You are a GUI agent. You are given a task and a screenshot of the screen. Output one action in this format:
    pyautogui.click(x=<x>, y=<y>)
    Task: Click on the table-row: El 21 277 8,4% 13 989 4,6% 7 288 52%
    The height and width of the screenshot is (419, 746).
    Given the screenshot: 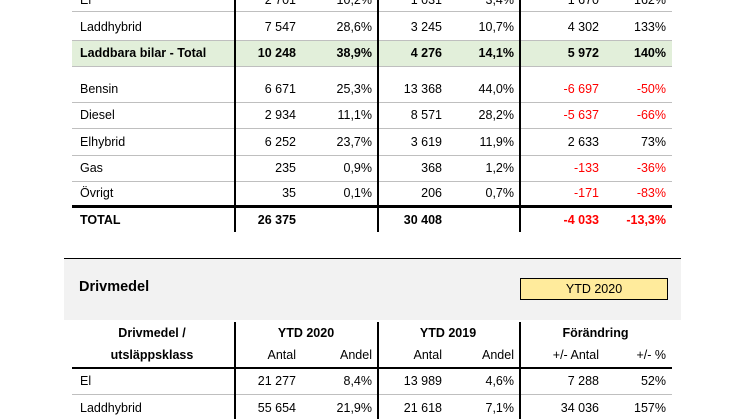 What is the action you would take?
    pyautogui.click(x=372, y=381)
    